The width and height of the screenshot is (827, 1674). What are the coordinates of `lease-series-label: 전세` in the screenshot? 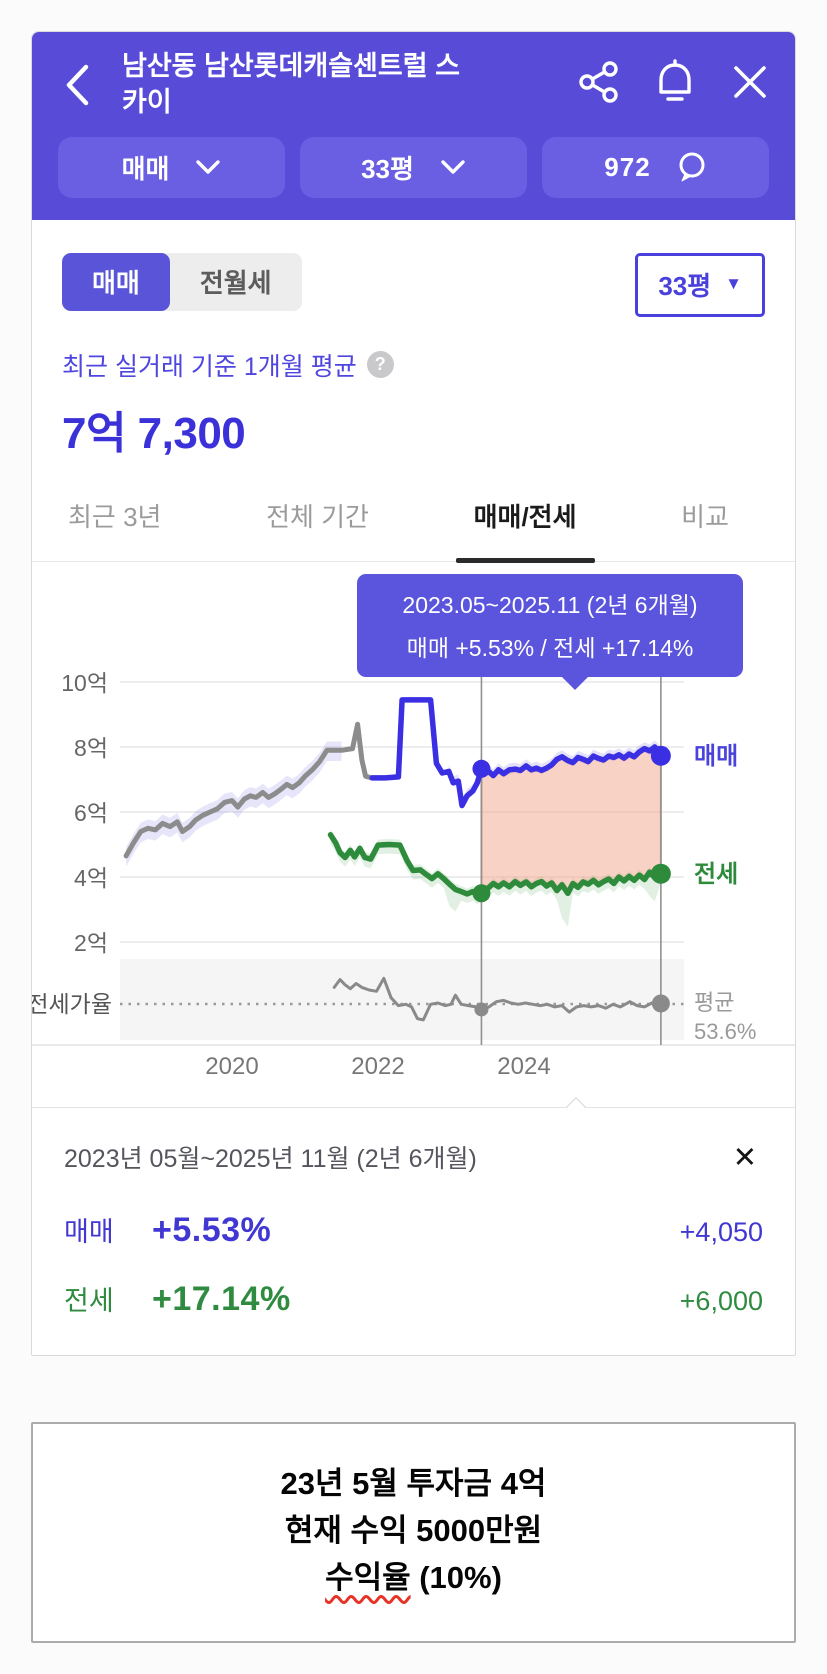 It's located at (716, 874).